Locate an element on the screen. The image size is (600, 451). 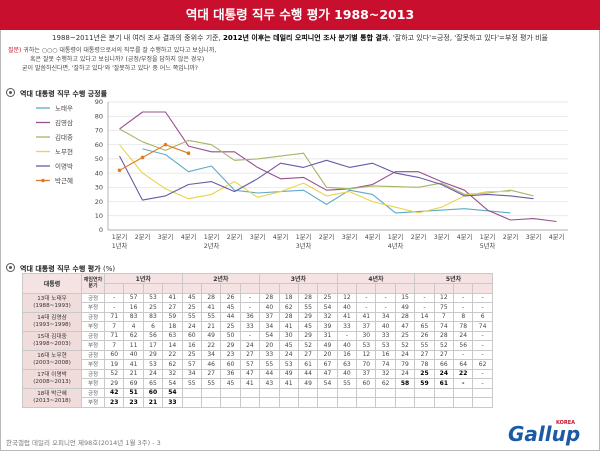
negative-value: 74 is located at coordinates (482, 326).